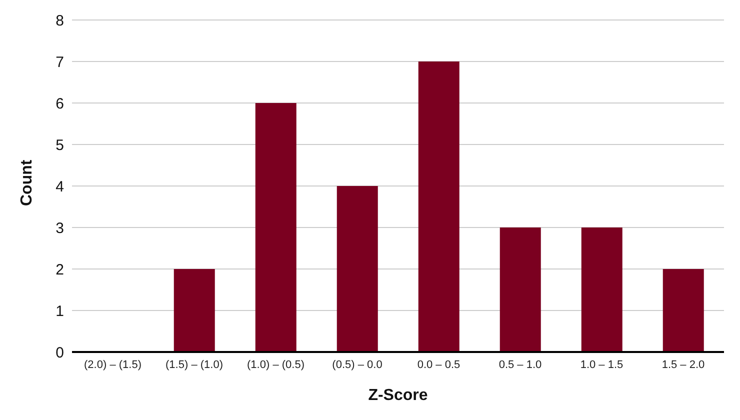  Describe the element at coordinates (60, 62) in the screenshot. I see `y-tick-label: 7` at that location.